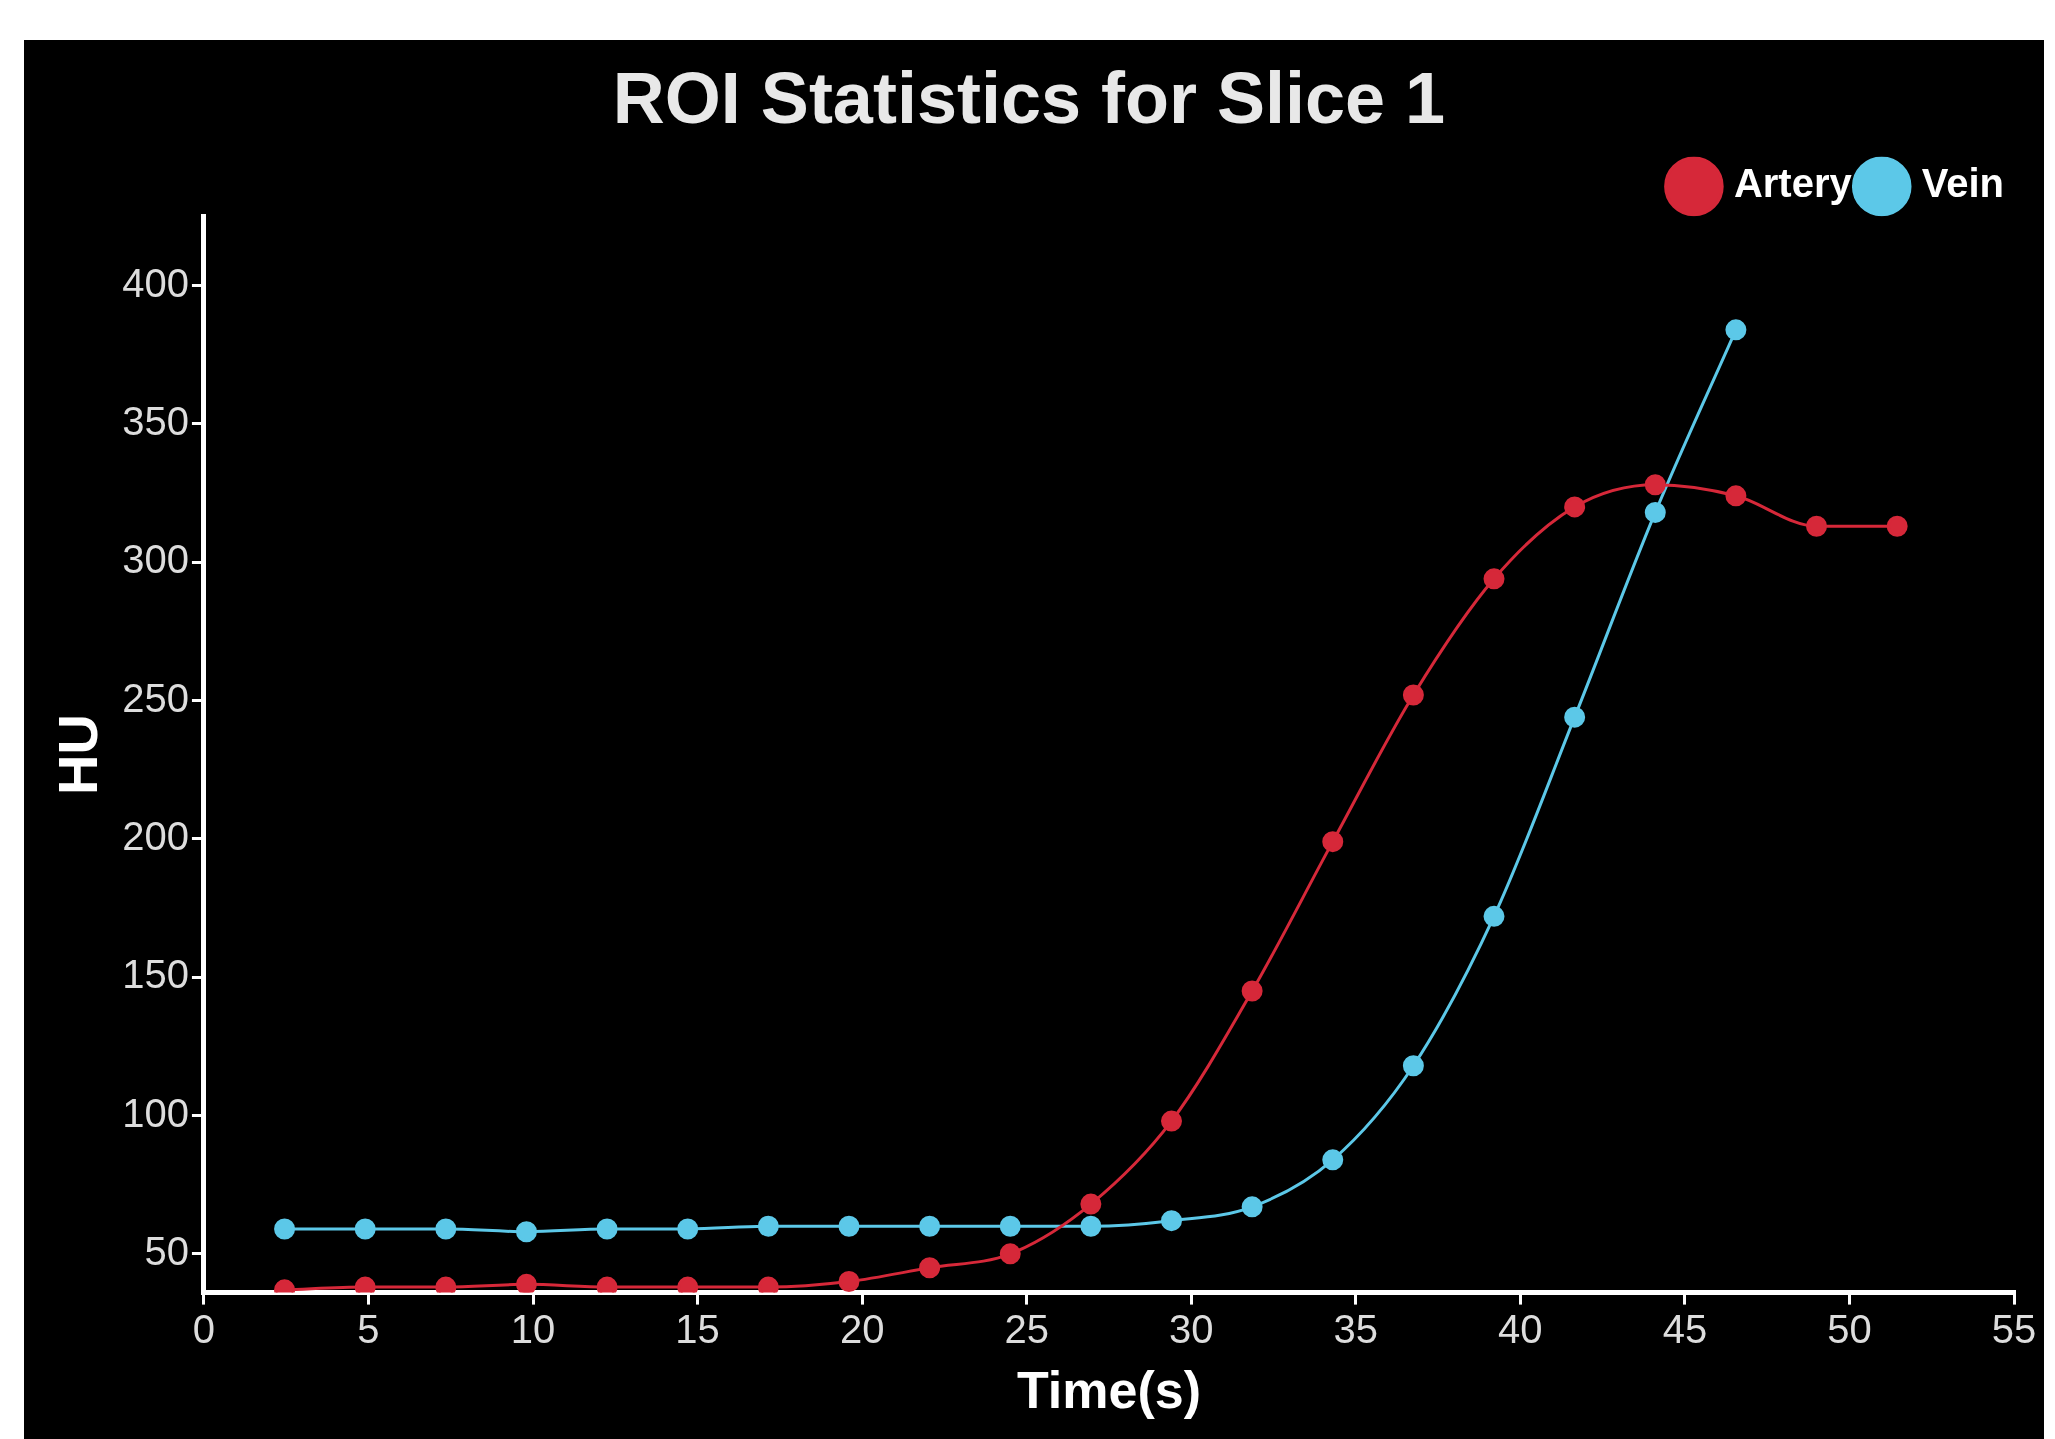 The image size is (2055, 1439). I want to click on x-tick-label: 25, so click(1026, 1328).